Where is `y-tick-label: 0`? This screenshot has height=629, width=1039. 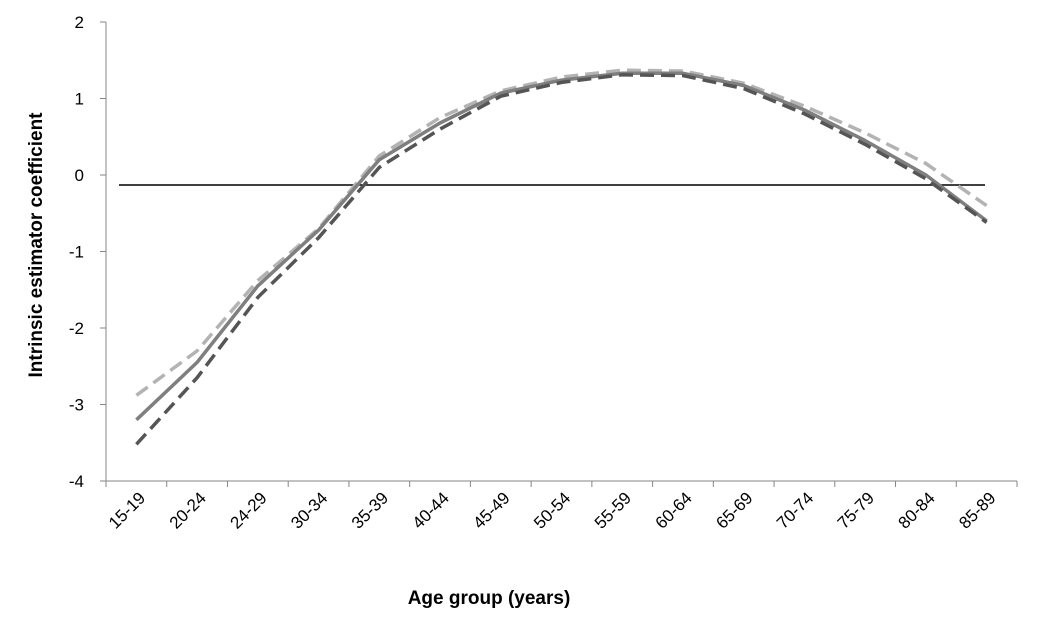 y-tick-label: 0 is located at coordinates (79, 175).